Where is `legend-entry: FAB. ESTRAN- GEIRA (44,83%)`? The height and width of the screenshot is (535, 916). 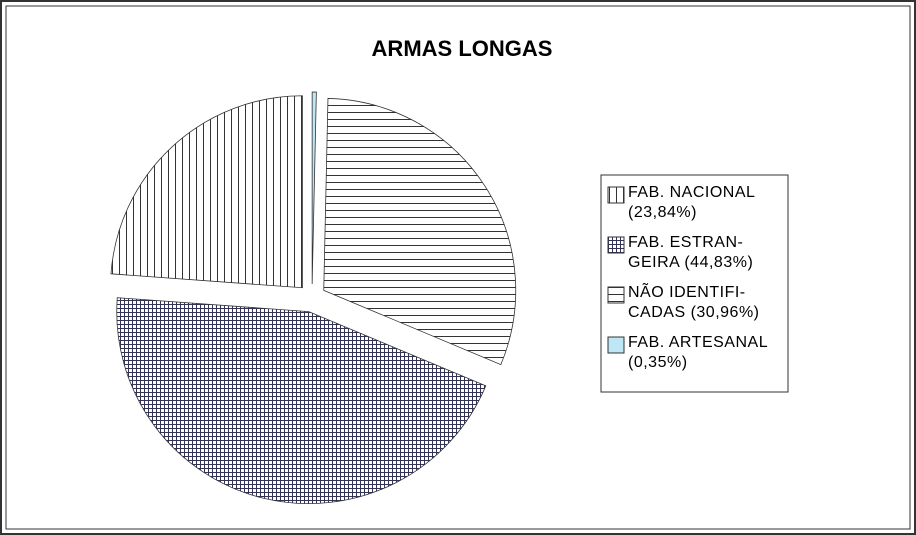
legend-entry: FAB. ESTRAN- GEIRA (44,83%) is located at coordinates (691, 252).